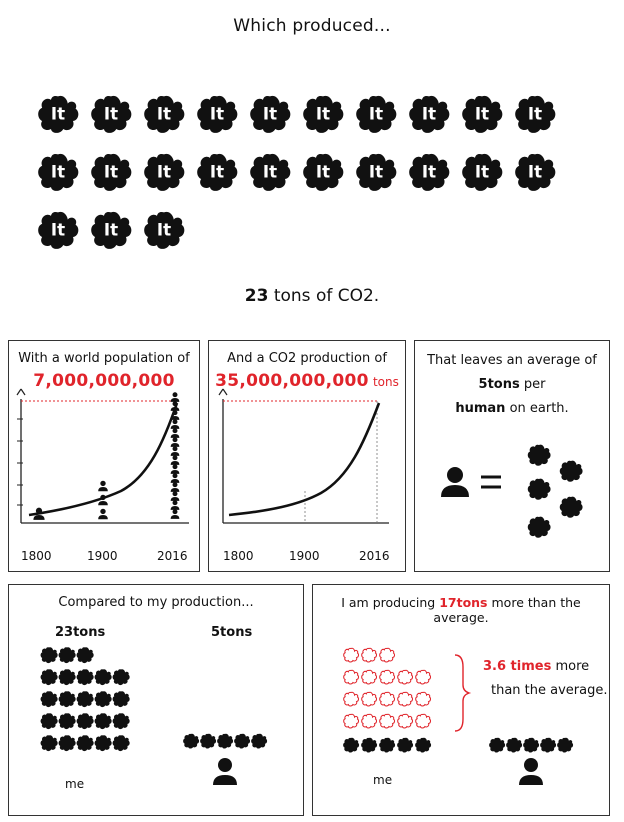  I want to click on co2-tick-1900: 1900, so click(304, 556).